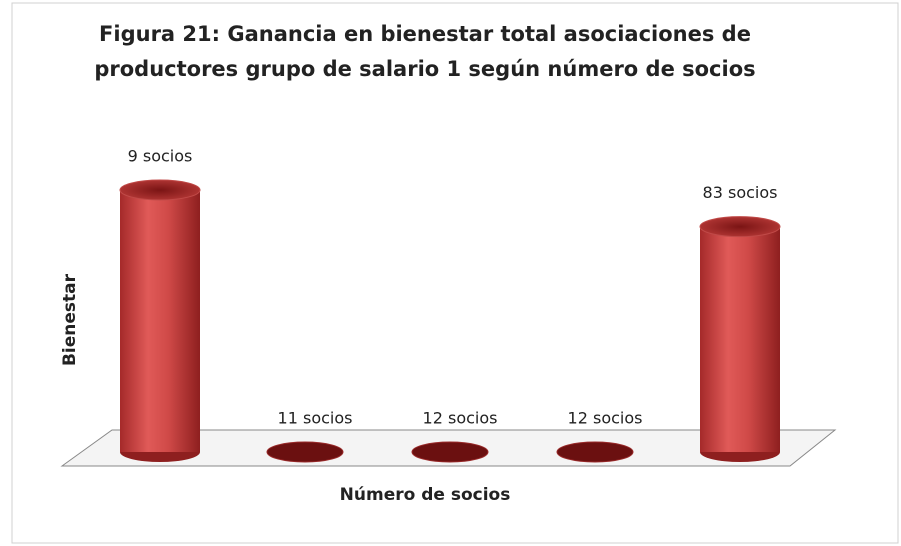 The width and height of the screenshot is (901, 546). I want to click on y-axis-label: Bienestar, so click(70, 319).